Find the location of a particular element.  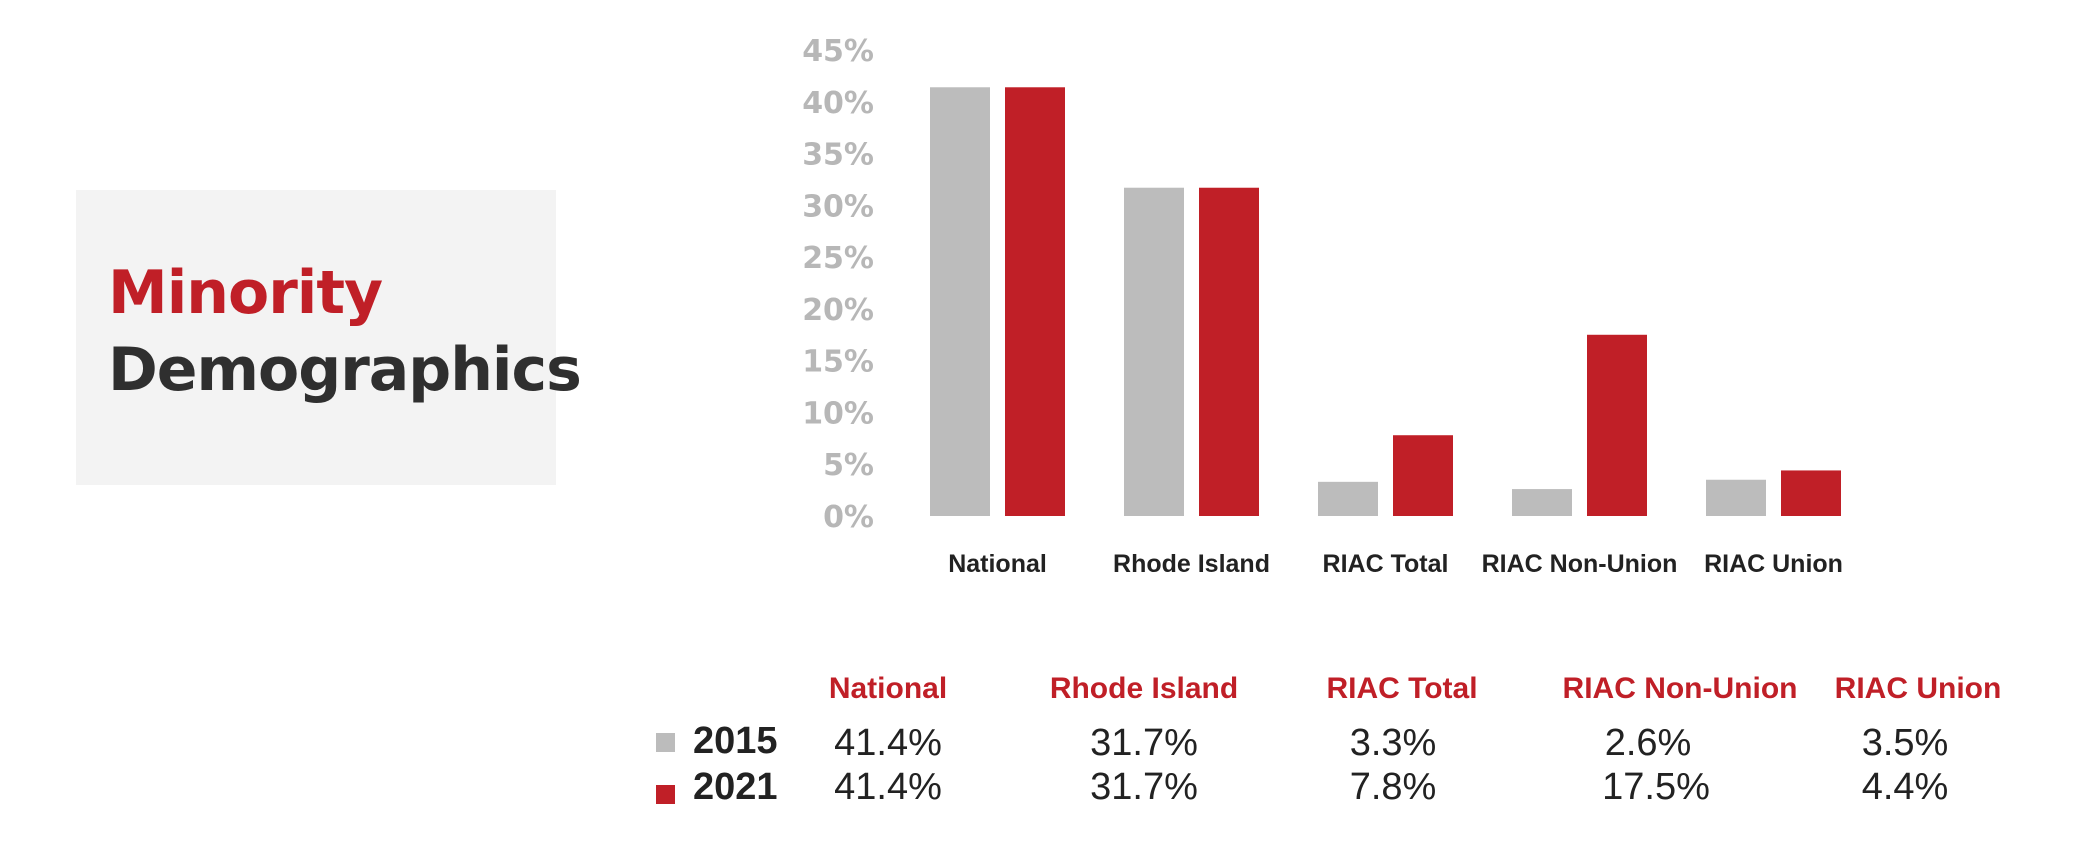

title-minority: Minority is located at coordinates (245, 293).